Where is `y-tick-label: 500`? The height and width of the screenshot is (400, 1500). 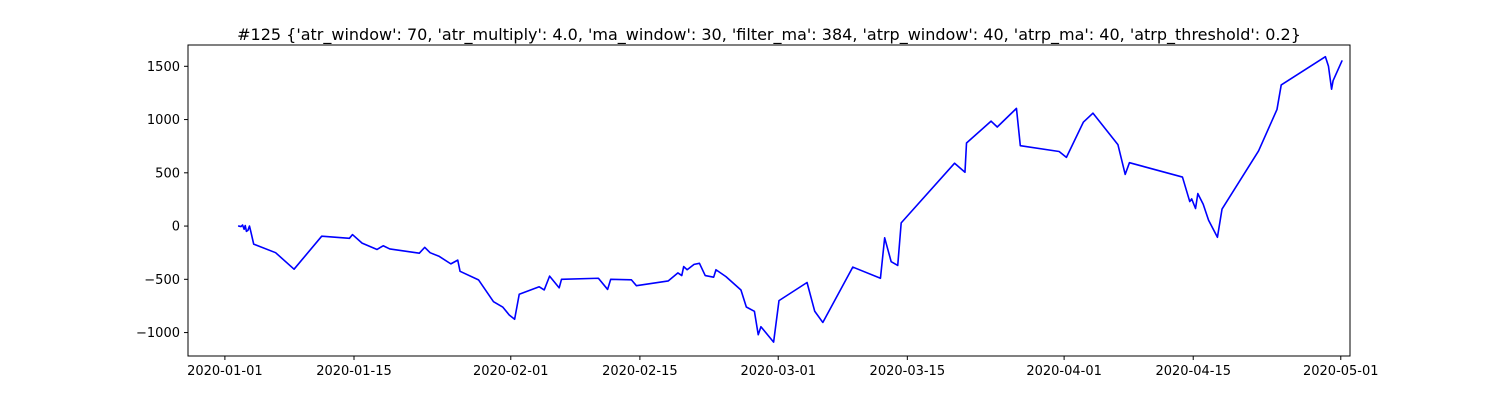 y-tick-label: 500 is located at coordinates (167, 173).